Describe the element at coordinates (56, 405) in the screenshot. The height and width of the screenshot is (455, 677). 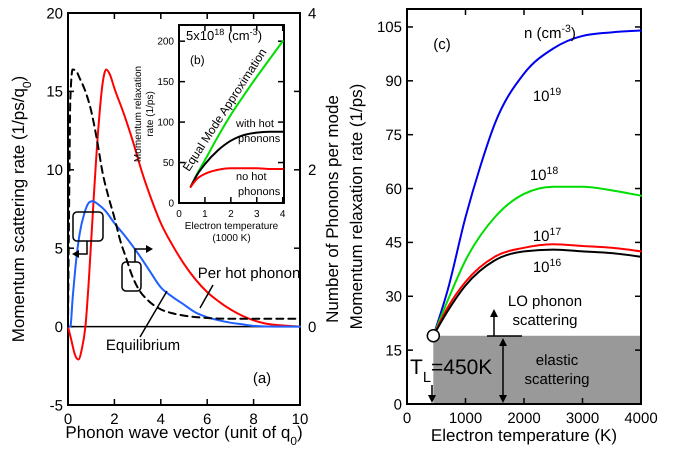
I see `y-tick-label: -5` at that location.